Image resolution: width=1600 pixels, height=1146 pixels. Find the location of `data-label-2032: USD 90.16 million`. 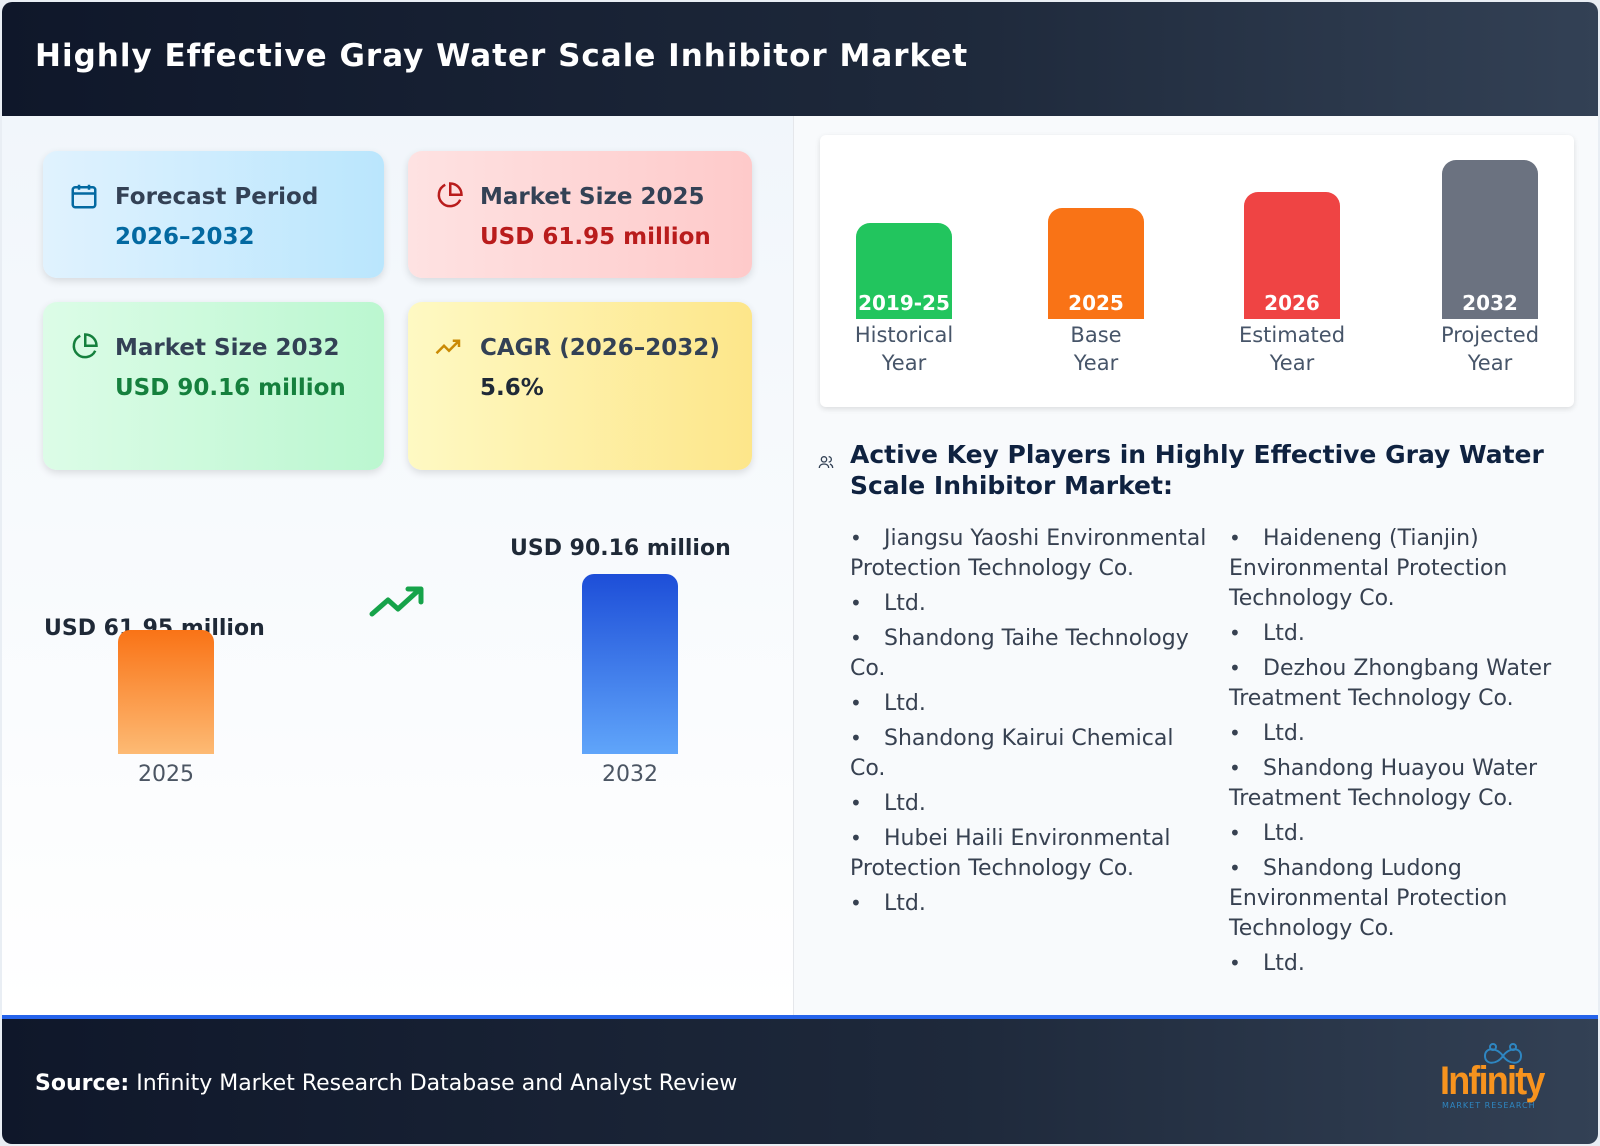

data-label-2032: USD 90.16 million is located at coordinates (620, 548).